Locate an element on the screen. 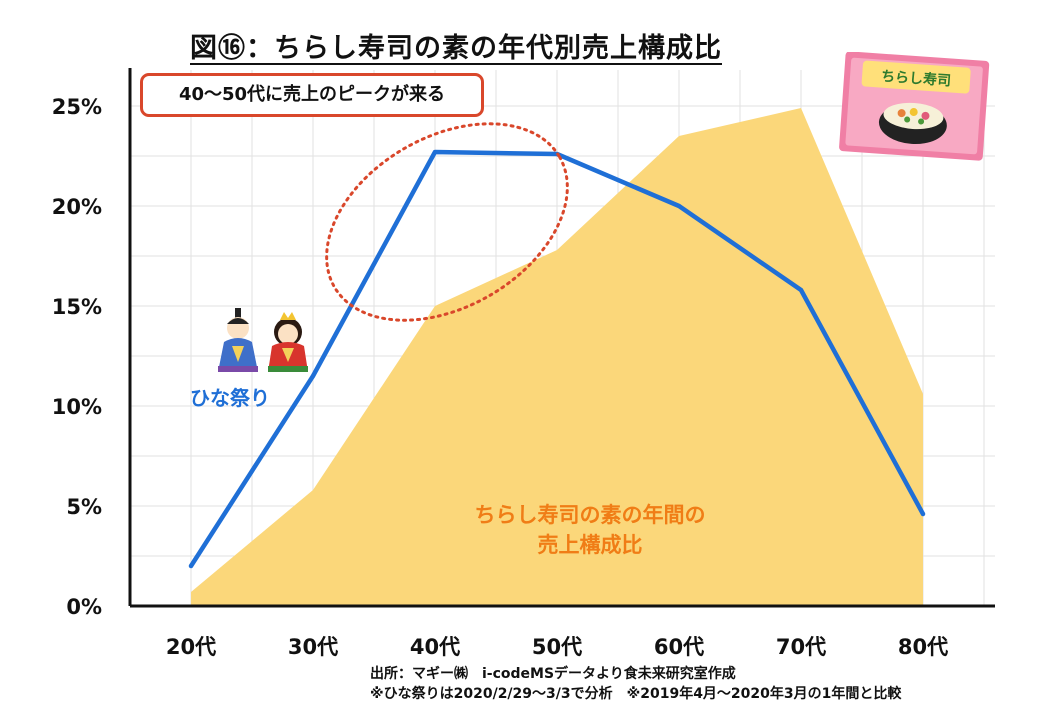 The height and width of the screenshot is (720, 1040). annual-series-label-line1: ちらし寿司の素の年間の is located at coordinates (590, 515).